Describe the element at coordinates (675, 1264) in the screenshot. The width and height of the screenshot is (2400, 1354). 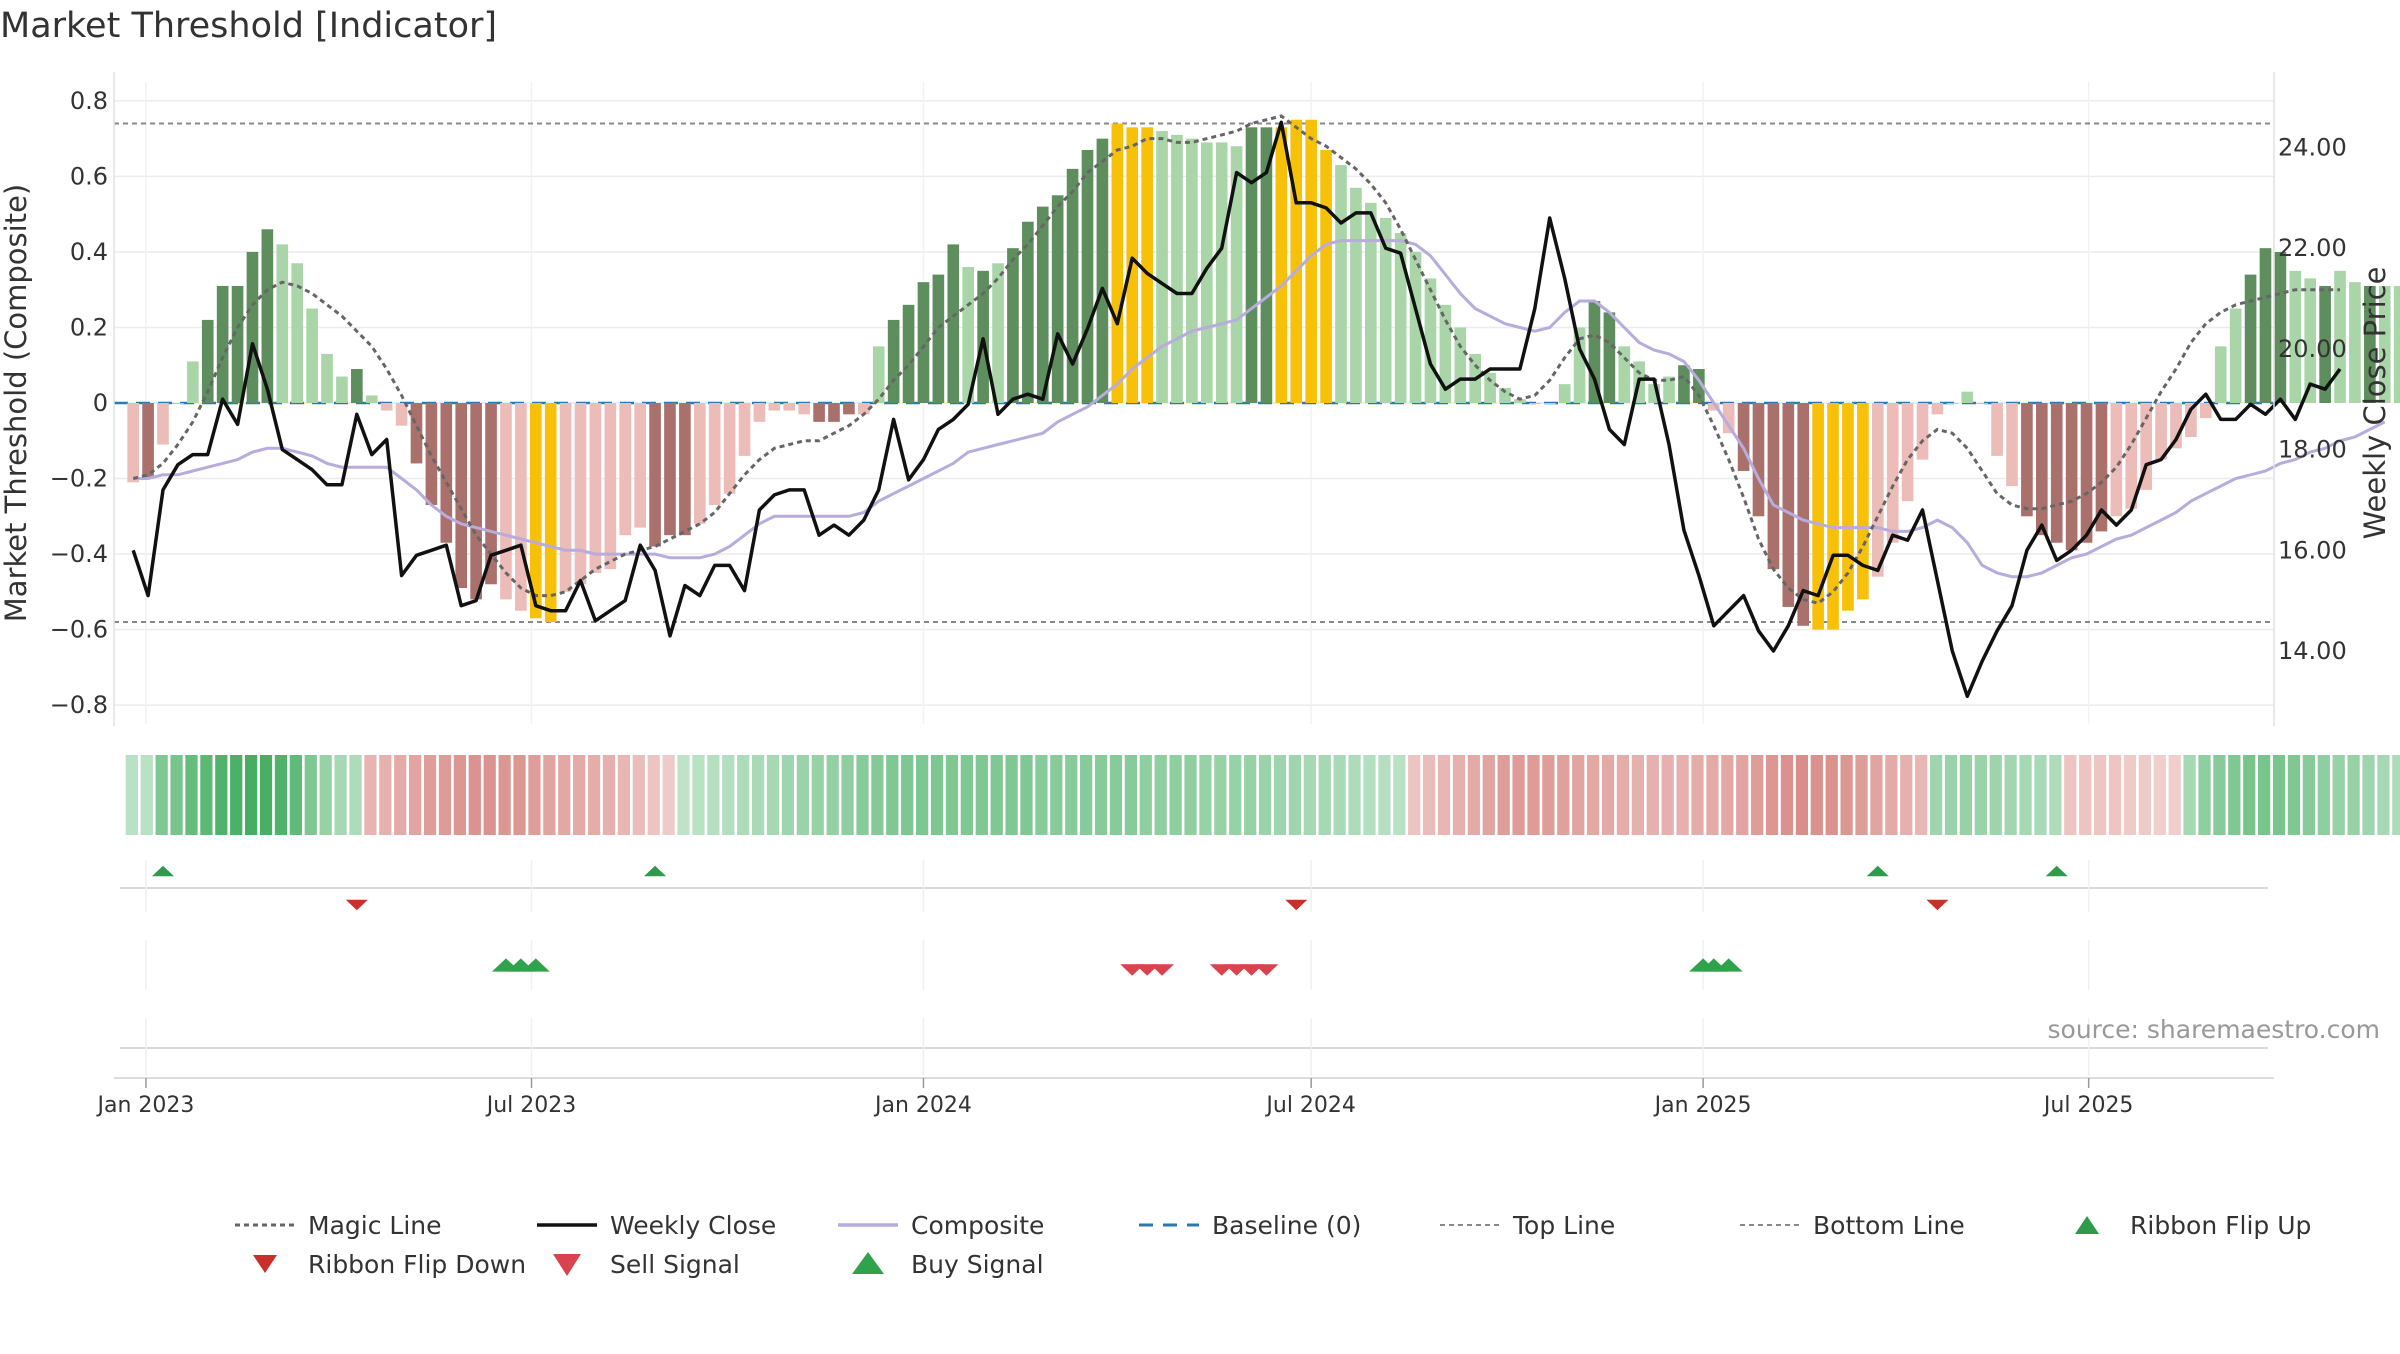
I see `legend-label: Sell Signal` at that location.